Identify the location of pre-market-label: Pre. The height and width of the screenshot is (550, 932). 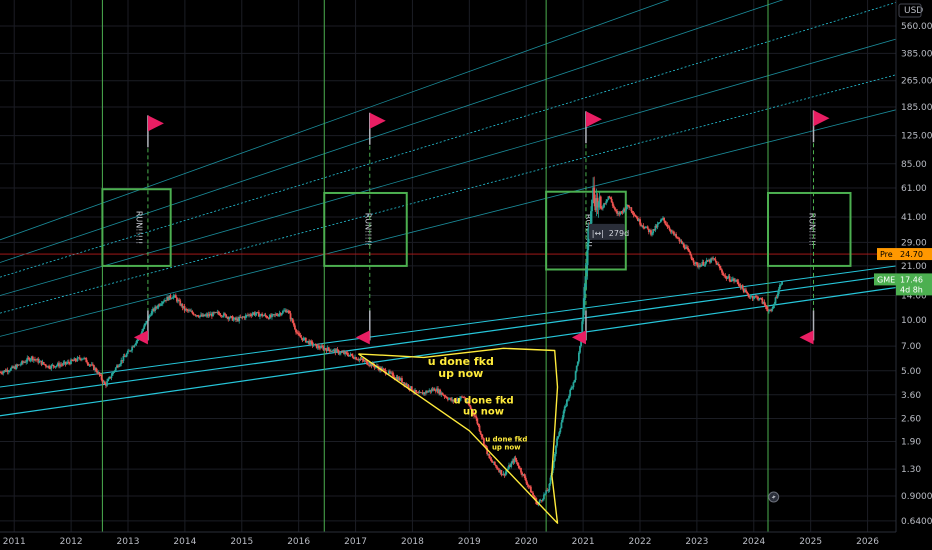
(886, 254).